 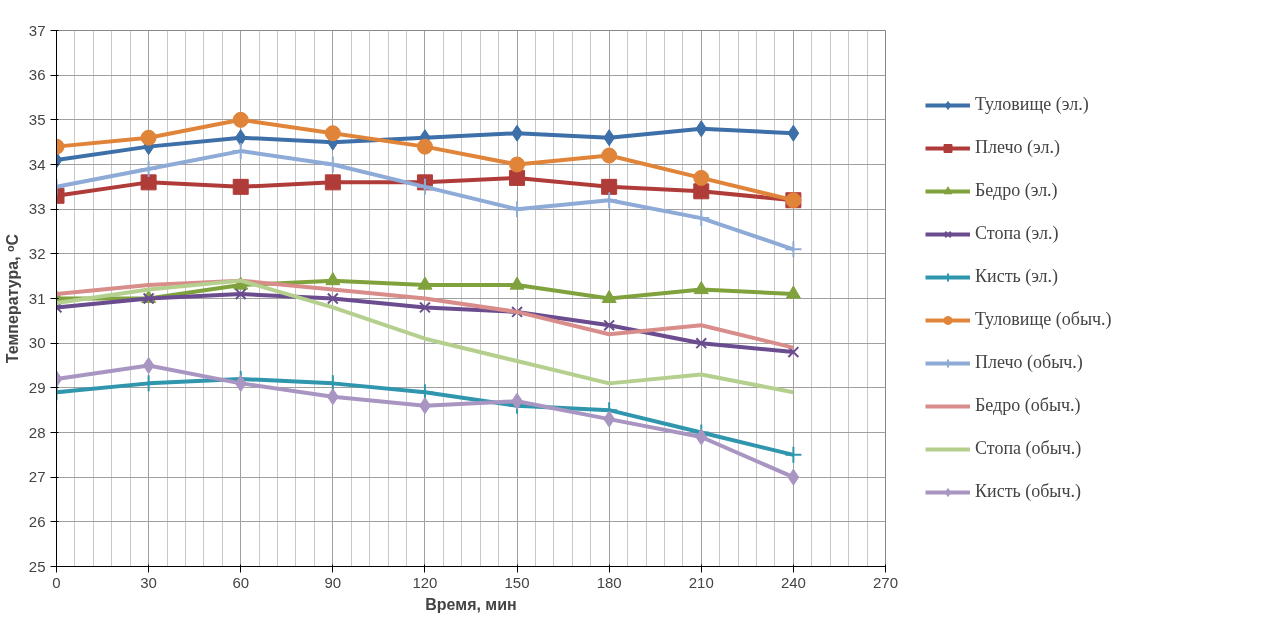 What do you see at coordinates (148, 582) in the screenshot?
I see `x-tick-label: 30` at bounding box center [148, 582].